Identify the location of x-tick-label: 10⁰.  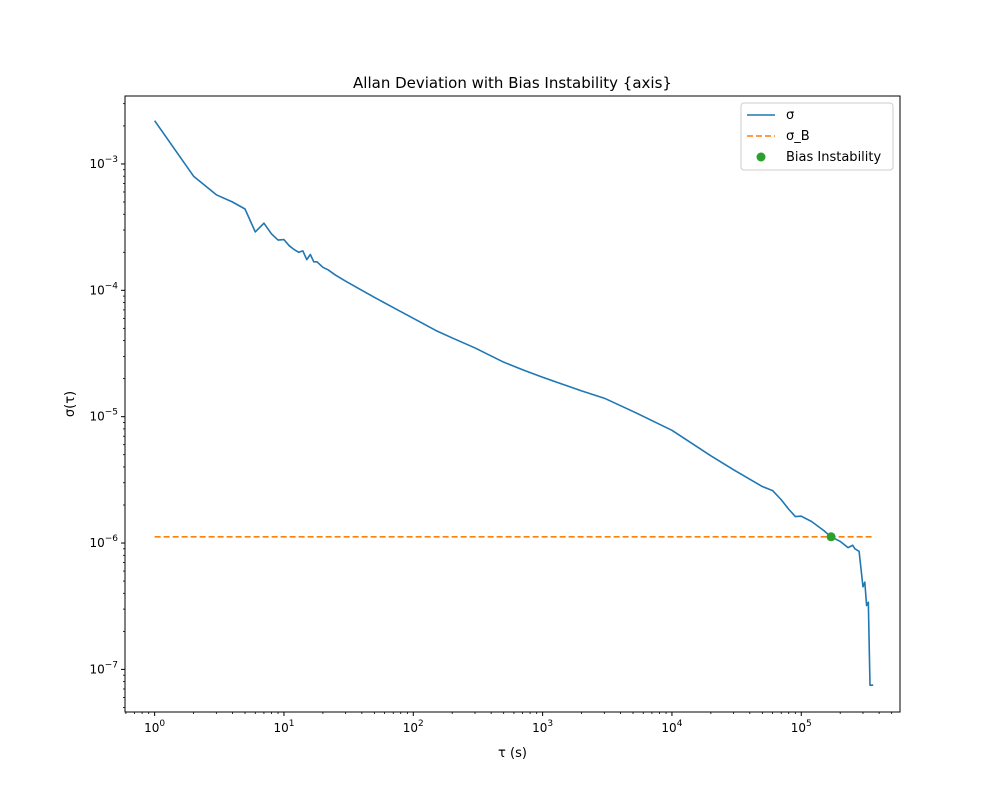
(154, 727).